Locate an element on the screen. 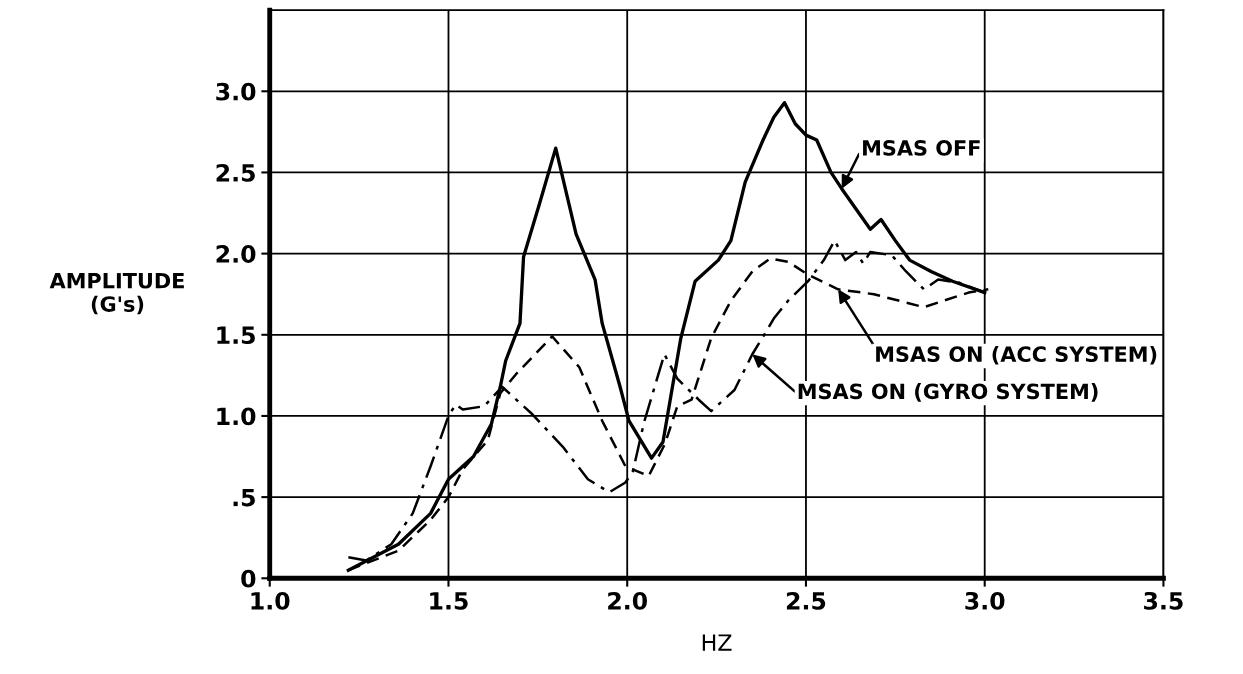 The height and width of the screenshot is (674, 1243). x-tick-label: 2.0 is located at coordinates (627, 600).